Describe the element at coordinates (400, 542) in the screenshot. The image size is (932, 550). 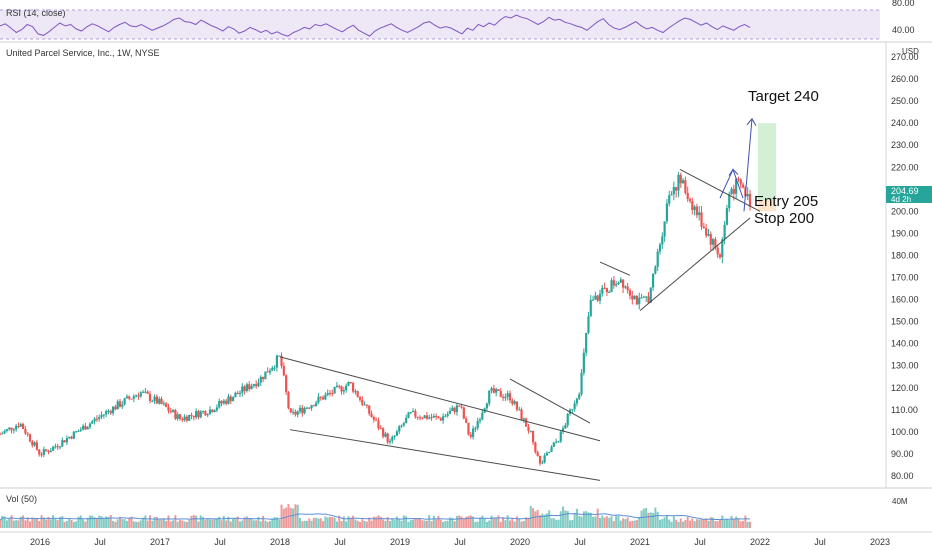
I see `time-axis-label: 2019` at that location.